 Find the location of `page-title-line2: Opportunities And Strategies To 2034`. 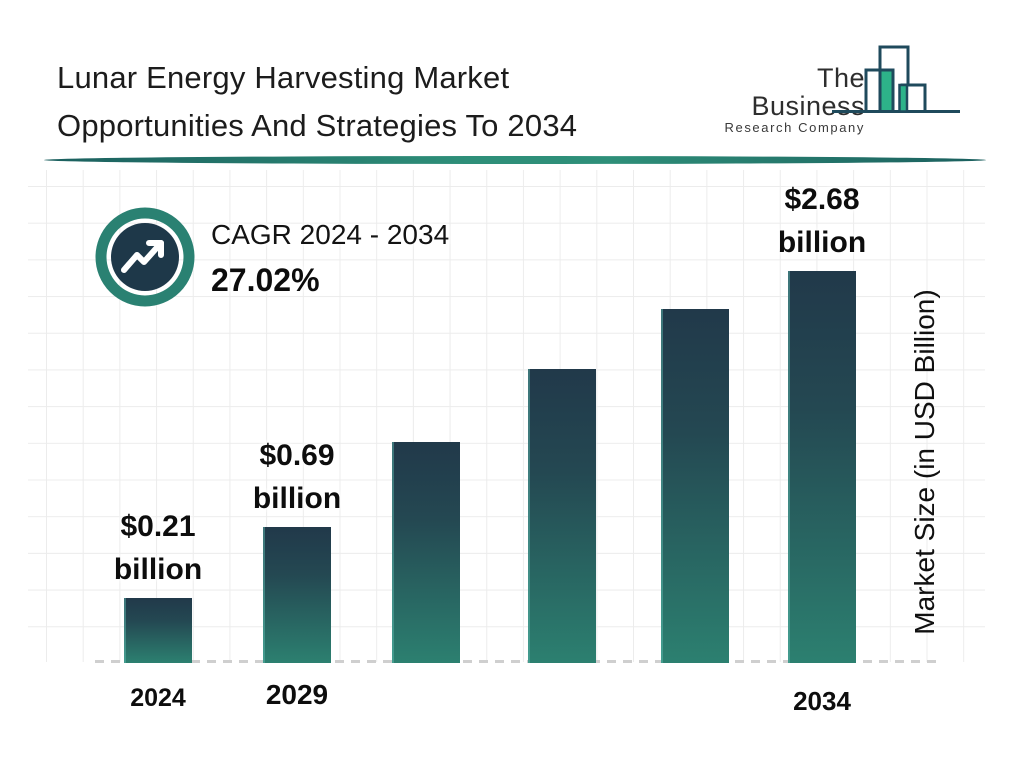

page-title-line2: Opportunities And Strategies To 2034 is located at coordinates (317, 125).